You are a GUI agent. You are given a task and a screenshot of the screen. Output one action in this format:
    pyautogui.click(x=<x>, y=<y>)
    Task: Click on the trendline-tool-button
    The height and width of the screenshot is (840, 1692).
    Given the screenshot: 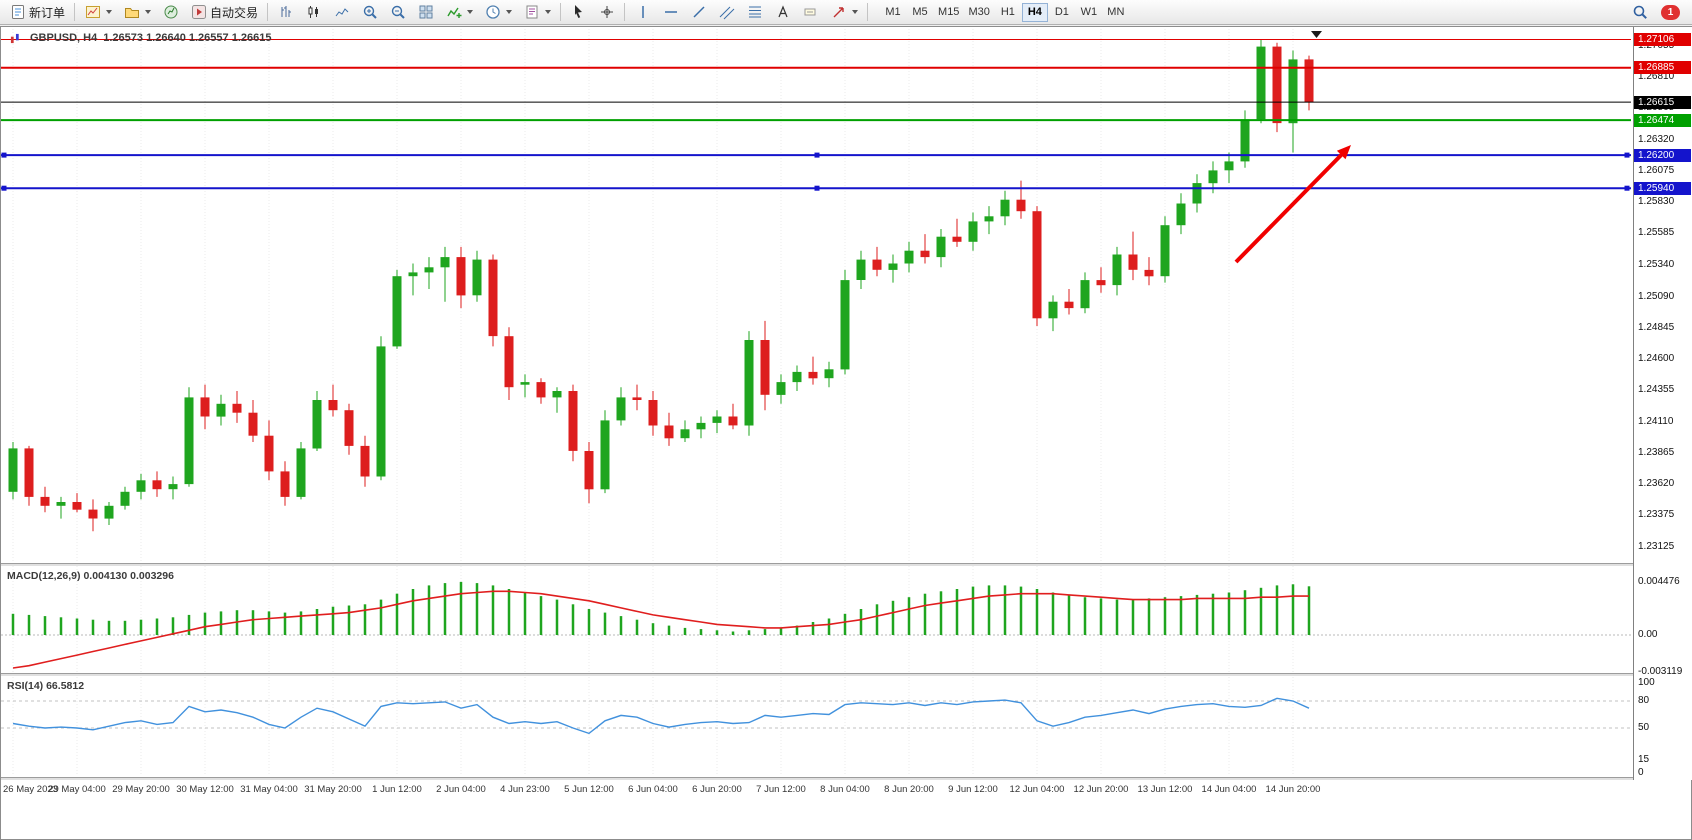 What is the action you would take?
    pyautogui.click(x=698, y=12)
    